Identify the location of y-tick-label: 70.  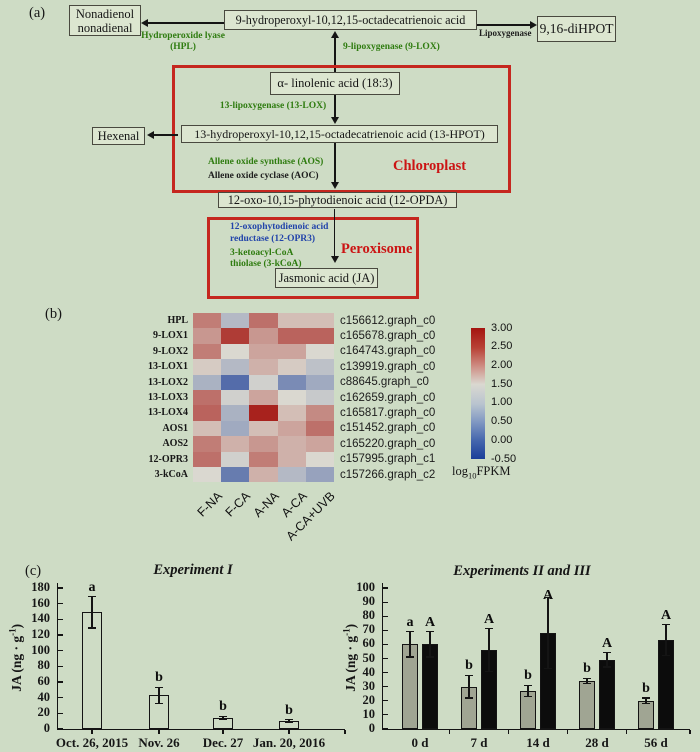
(369, 629).